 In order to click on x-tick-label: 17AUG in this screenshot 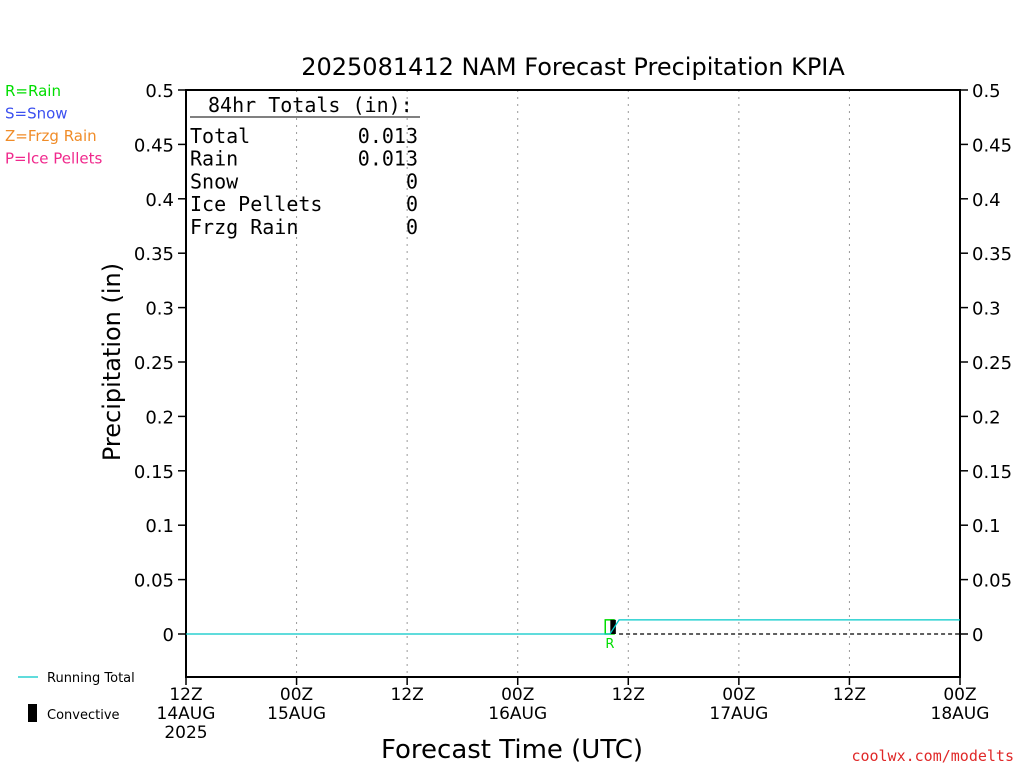, I will do `click(738, 714)`.